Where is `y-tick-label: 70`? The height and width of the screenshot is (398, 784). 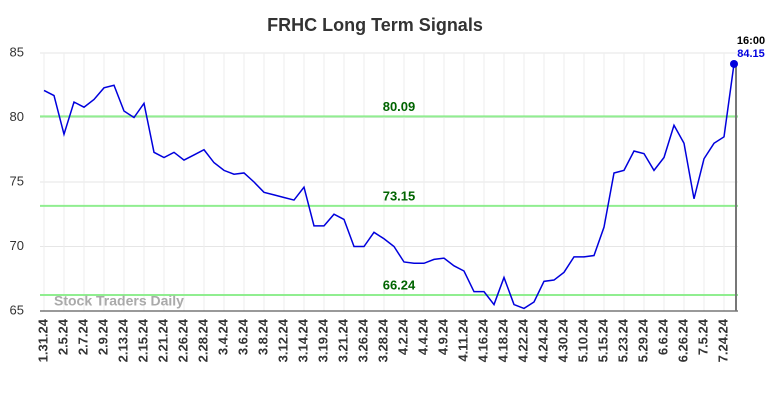
y-tick-label: 70 is located at coordinates (17, 245).